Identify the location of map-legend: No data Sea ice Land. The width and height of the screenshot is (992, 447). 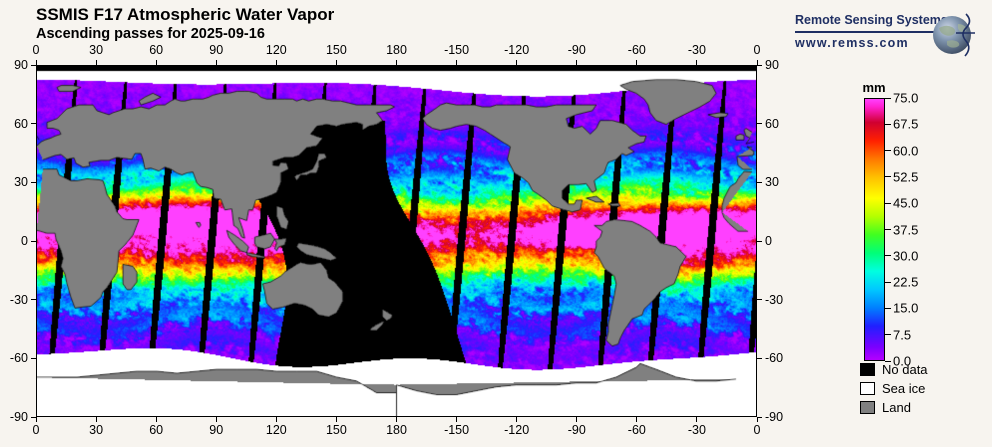
(894, 388).